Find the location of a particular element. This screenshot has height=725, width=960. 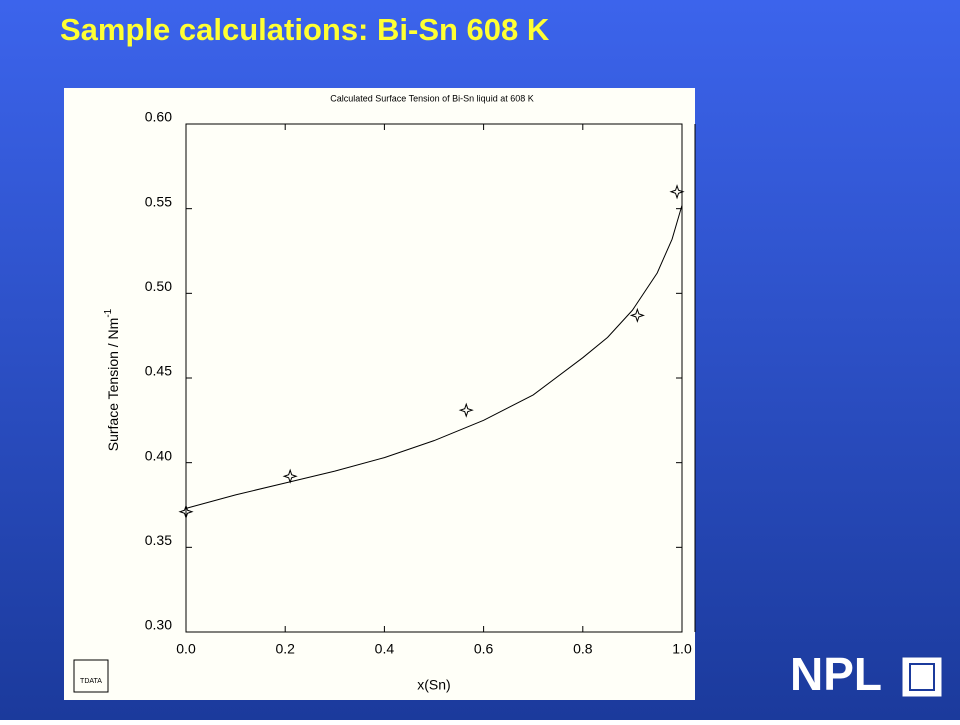

x-axis-label: x(Sn) is located at coordinates (433, 685).